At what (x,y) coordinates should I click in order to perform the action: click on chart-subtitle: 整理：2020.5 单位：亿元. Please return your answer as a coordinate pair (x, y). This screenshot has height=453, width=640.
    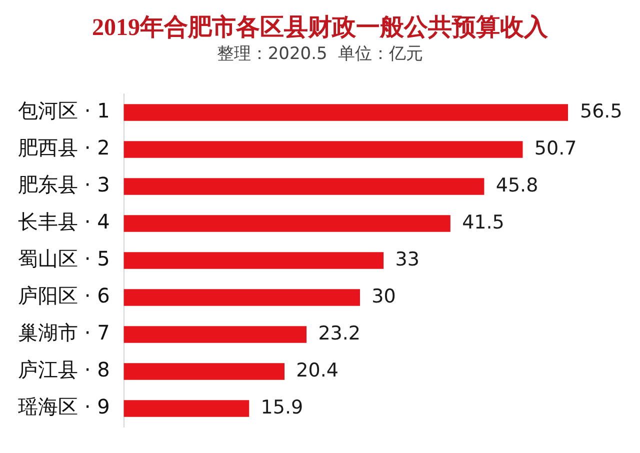
    Looking at the image, I should click on (320, 54).